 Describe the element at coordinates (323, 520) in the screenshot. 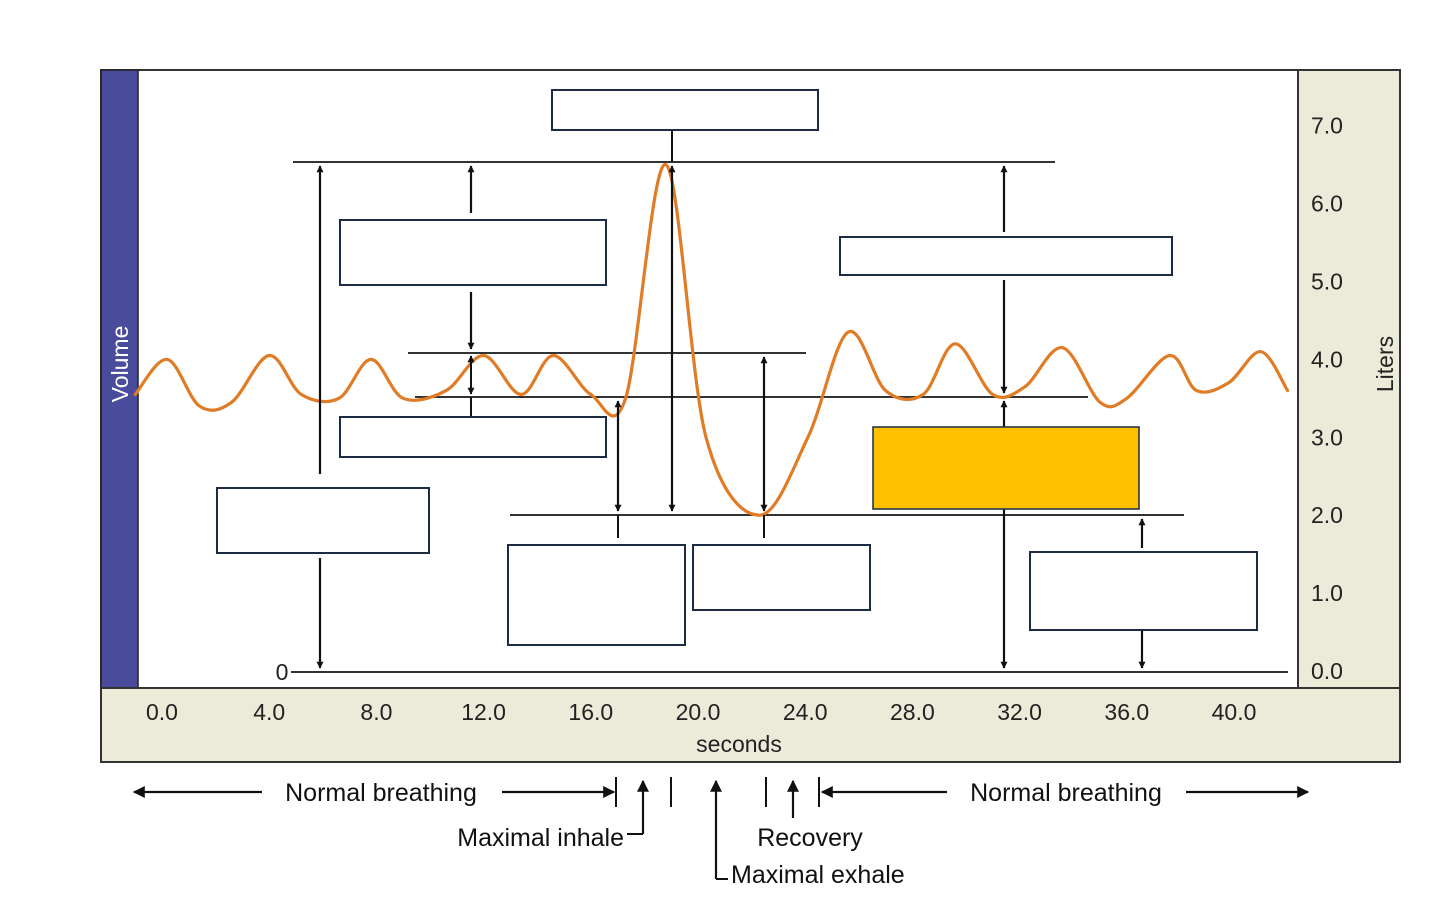

I see `label-box-total-capacity` at that location.